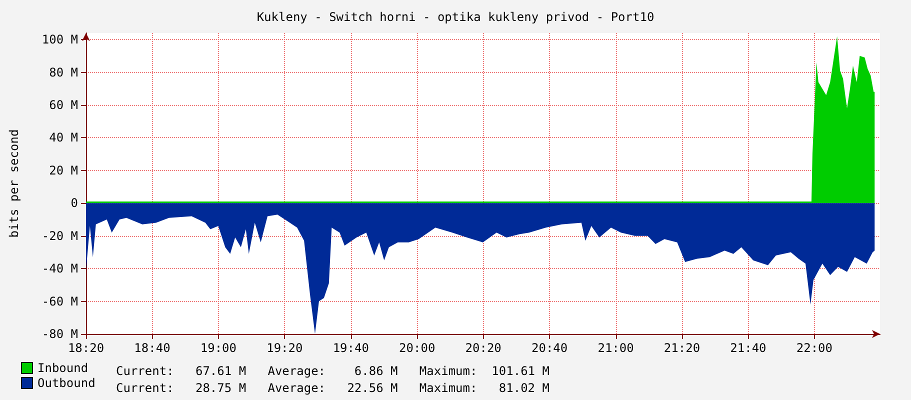 The image size is (911, 400). I want to click on legend-label: Inbound, so click(63, 368).